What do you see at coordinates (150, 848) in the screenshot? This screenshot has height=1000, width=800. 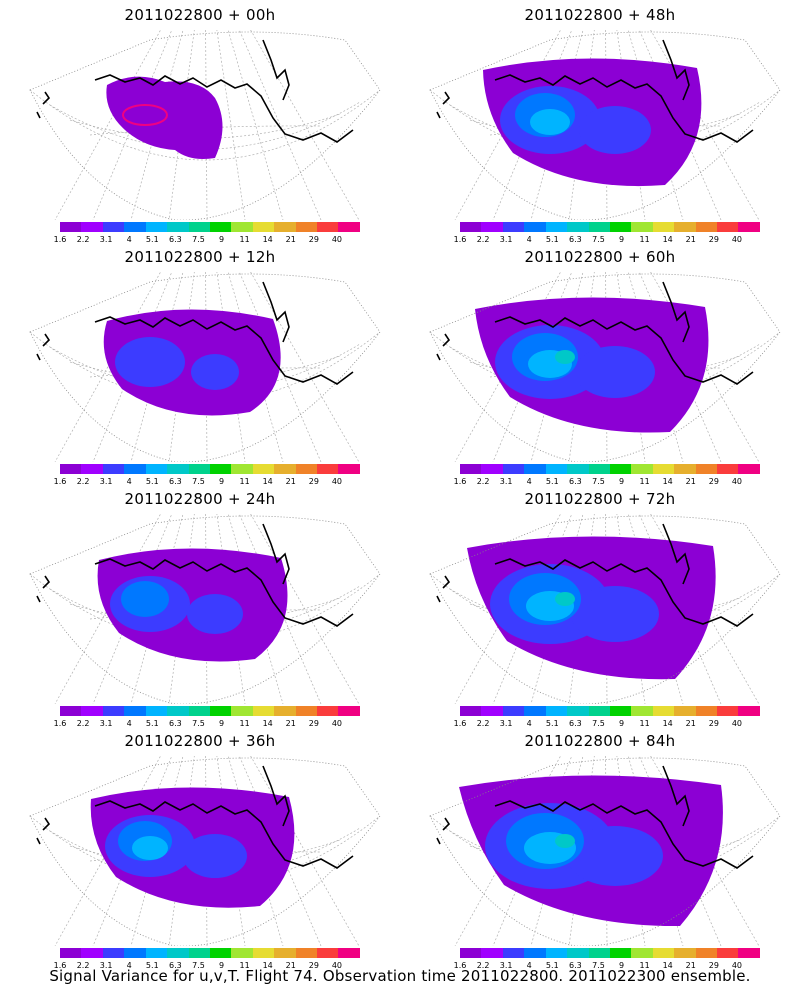 I see `variance-region-high` at bounding box center [150, 848].